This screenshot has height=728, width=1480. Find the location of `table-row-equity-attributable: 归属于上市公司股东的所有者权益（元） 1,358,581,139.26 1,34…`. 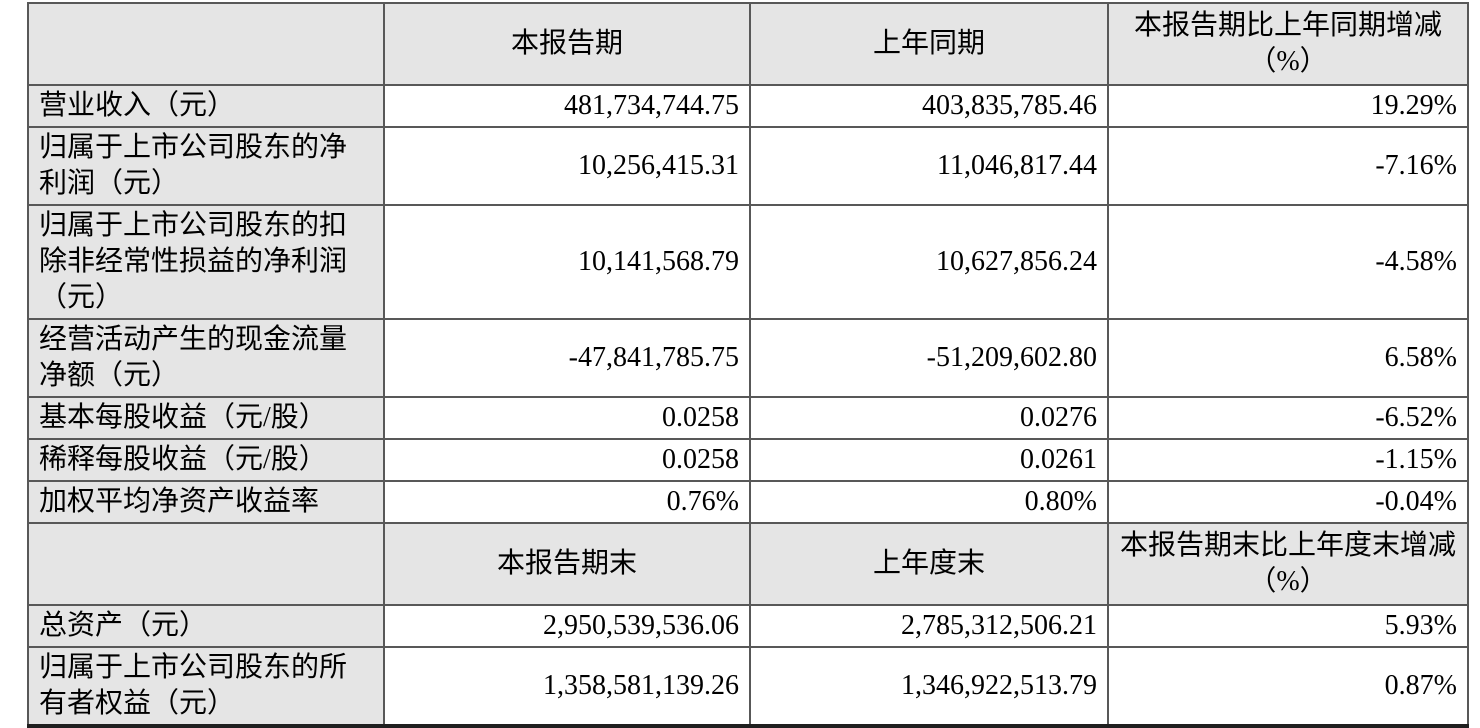

table-row-equity-attributable: 归属于上市公司股东的所有者权益（元） 1,358,581,139.26 1,34… is located at coordinates (748, 686).